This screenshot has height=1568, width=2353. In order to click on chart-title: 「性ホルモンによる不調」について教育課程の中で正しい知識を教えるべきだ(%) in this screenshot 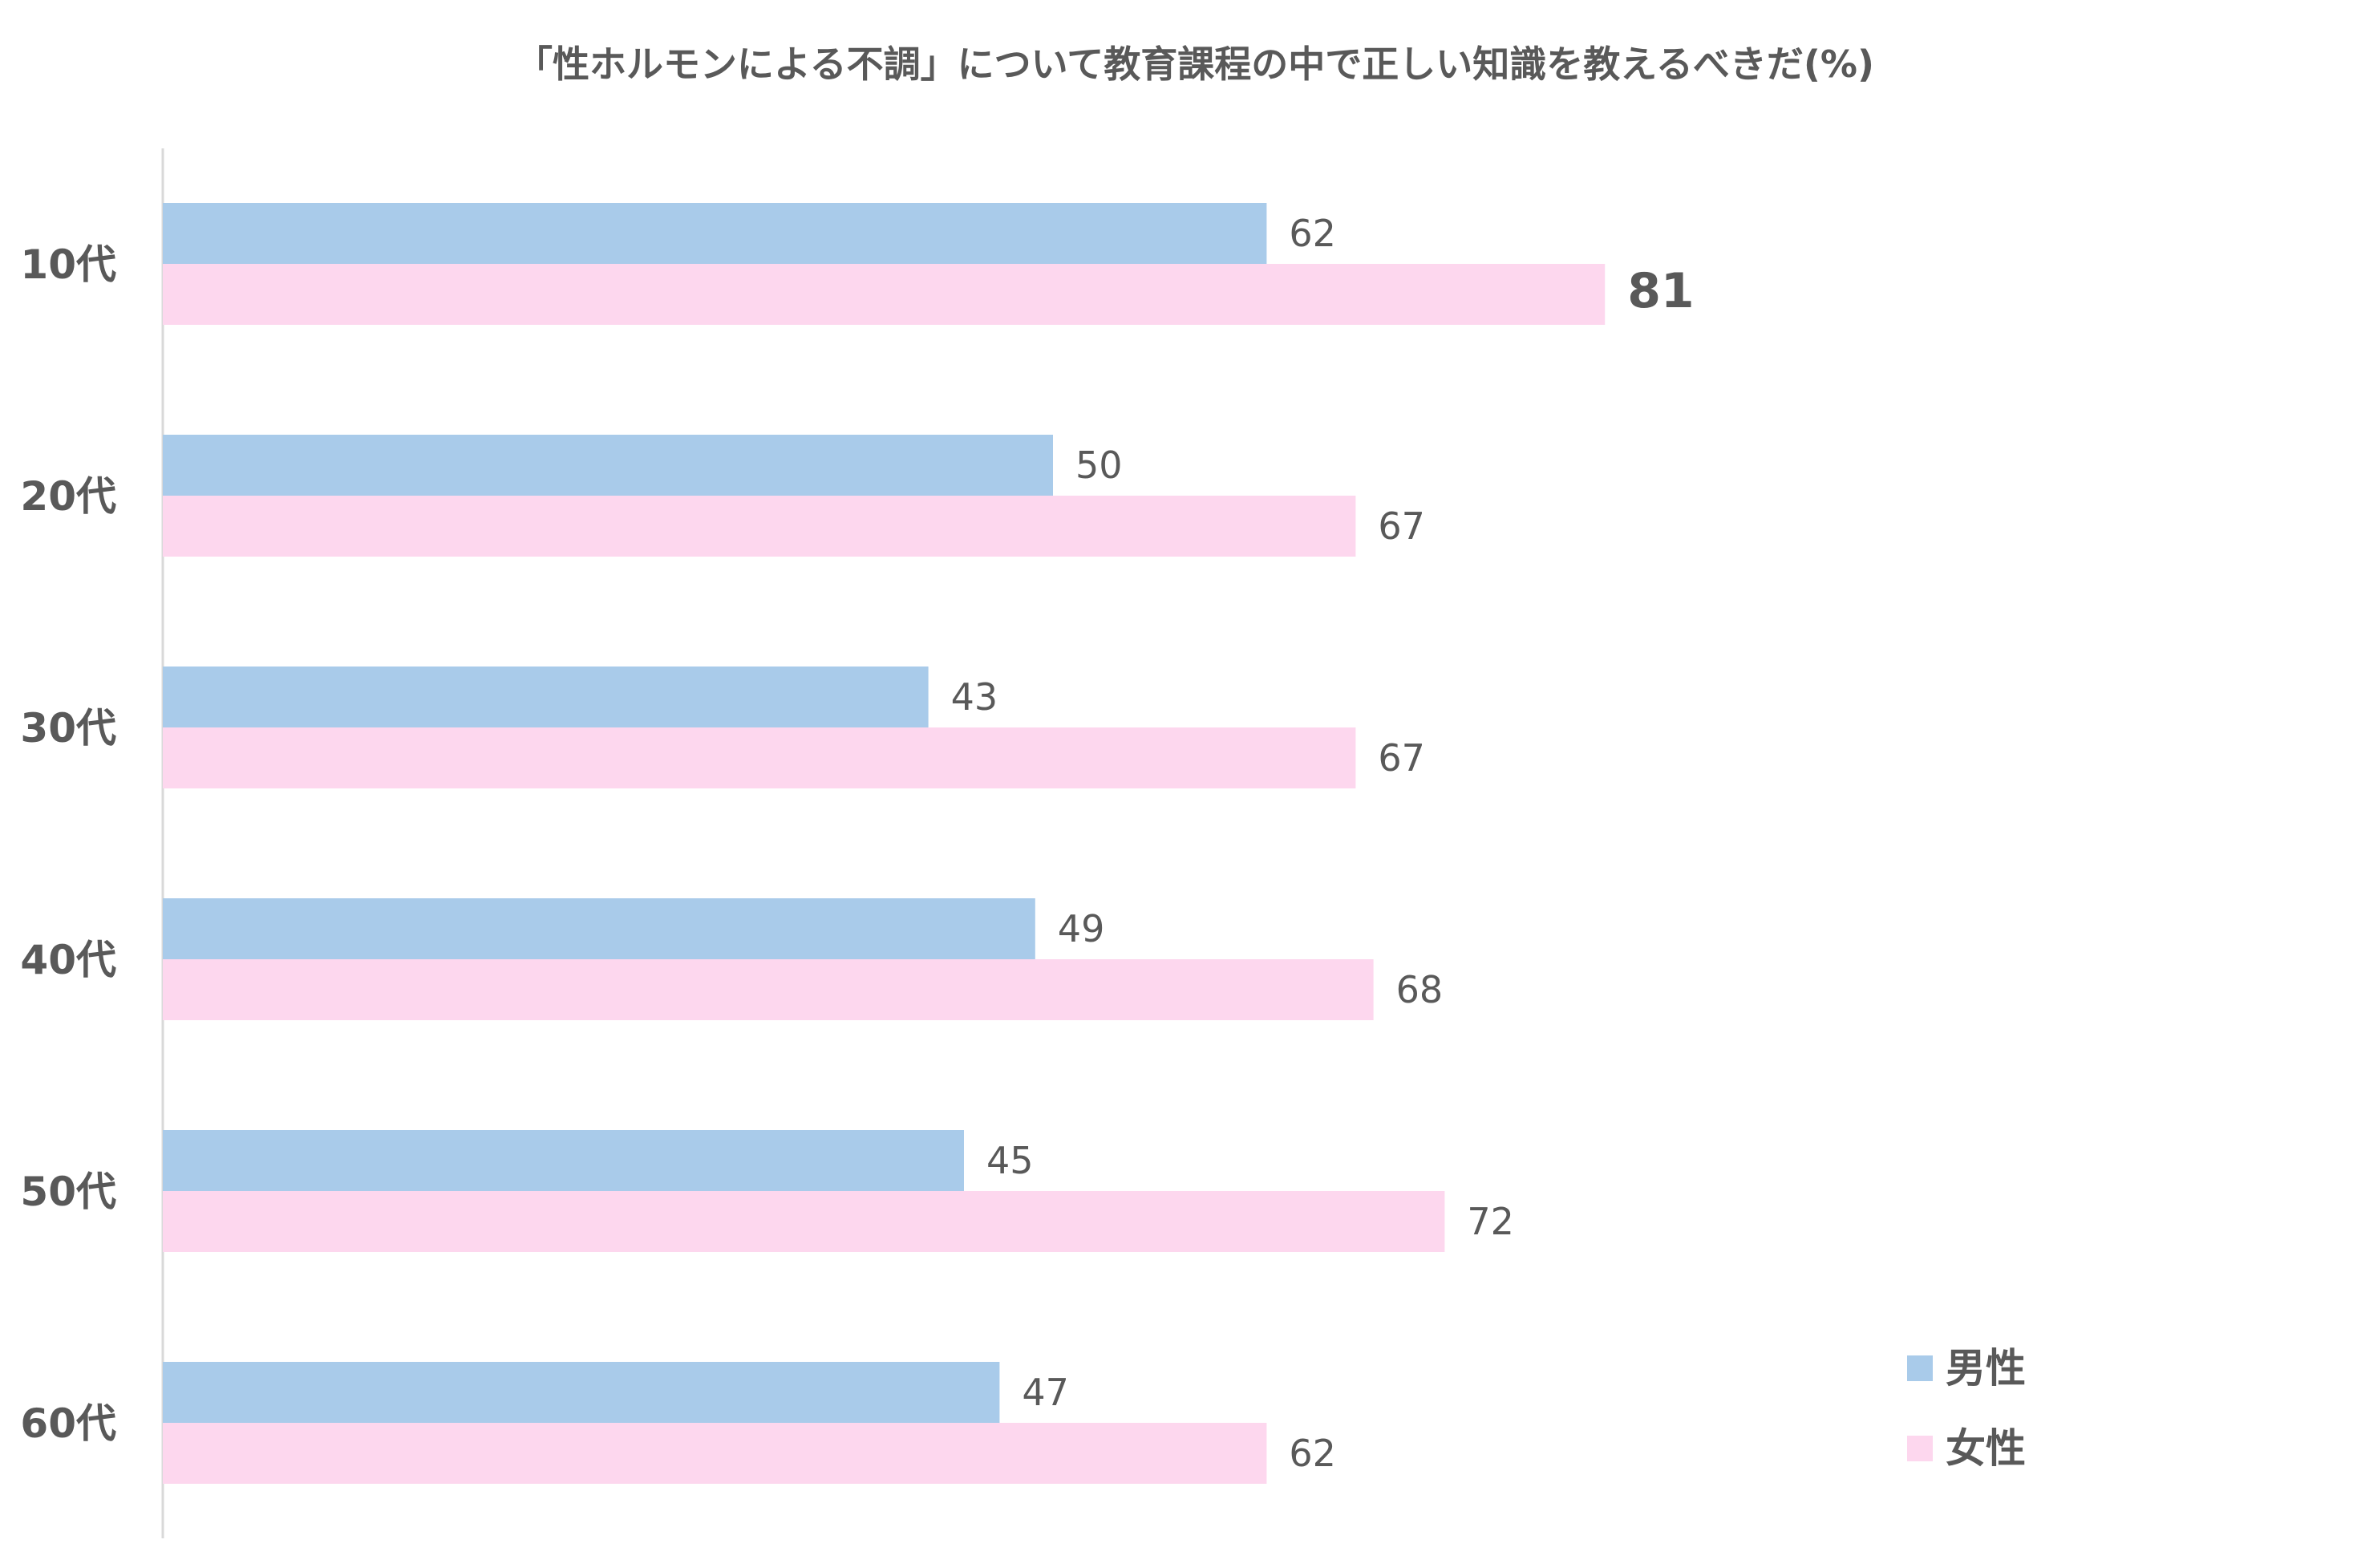, I will do `click(1195, 64)`.